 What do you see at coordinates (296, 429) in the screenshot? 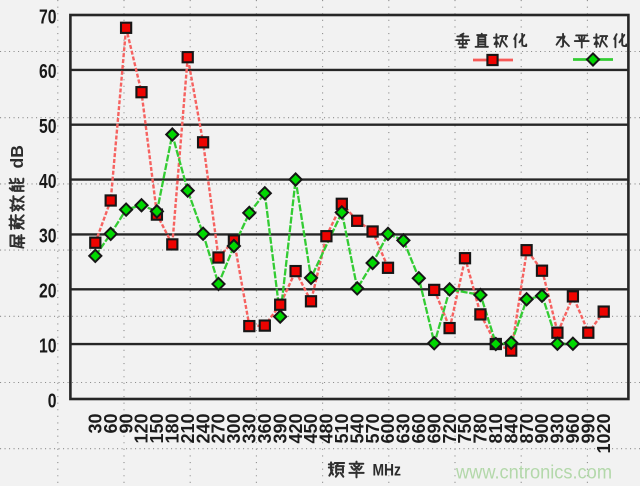
I see `svg-text: 420` at bounding box center [296, 429].